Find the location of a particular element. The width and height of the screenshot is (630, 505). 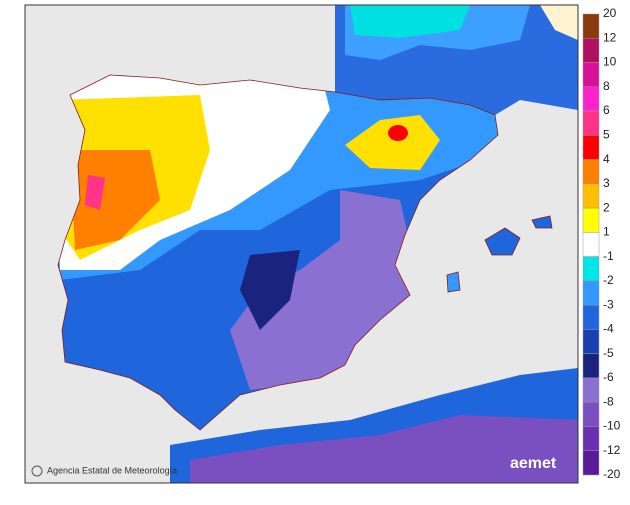

colorbar-label: 2 is located at coordinates (606, 207).